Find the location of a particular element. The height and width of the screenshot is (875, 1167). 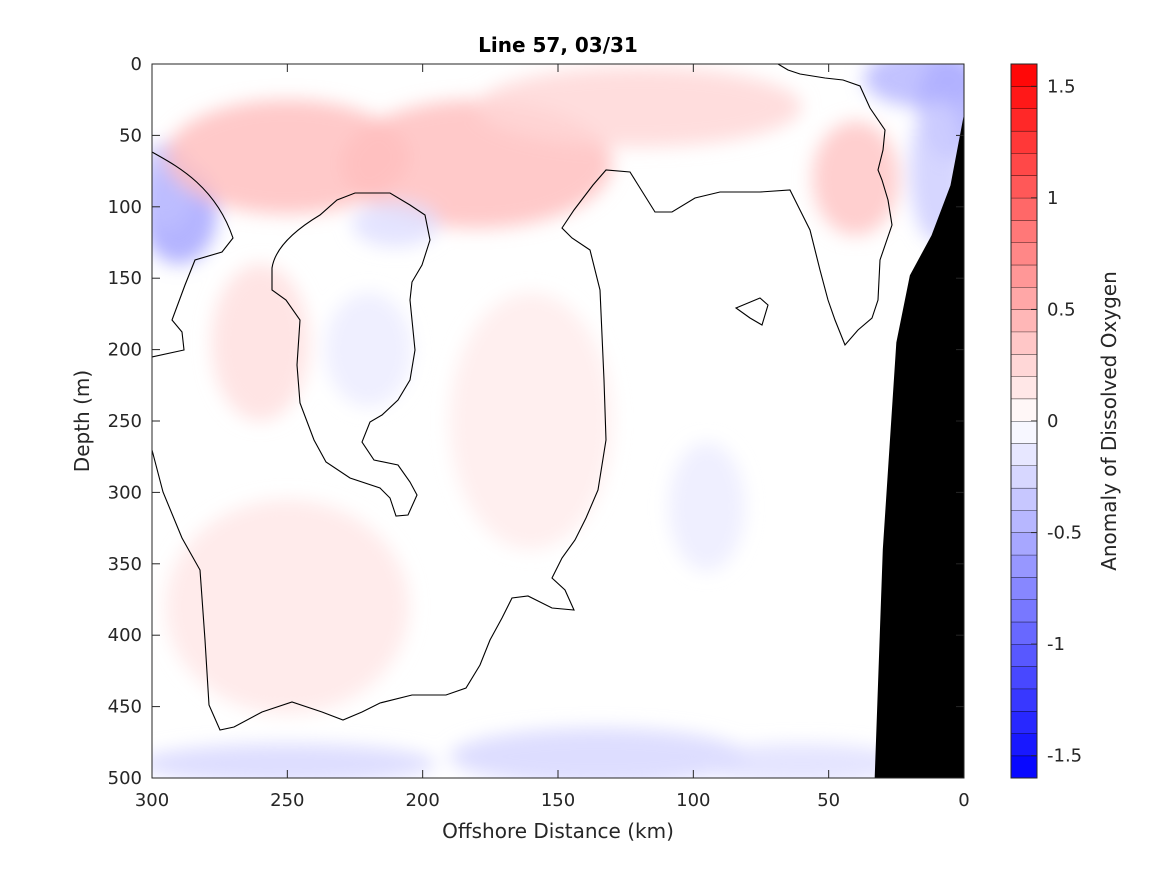

colorbar-tick-label: -0.5 is located at coordinates (1064, 533).